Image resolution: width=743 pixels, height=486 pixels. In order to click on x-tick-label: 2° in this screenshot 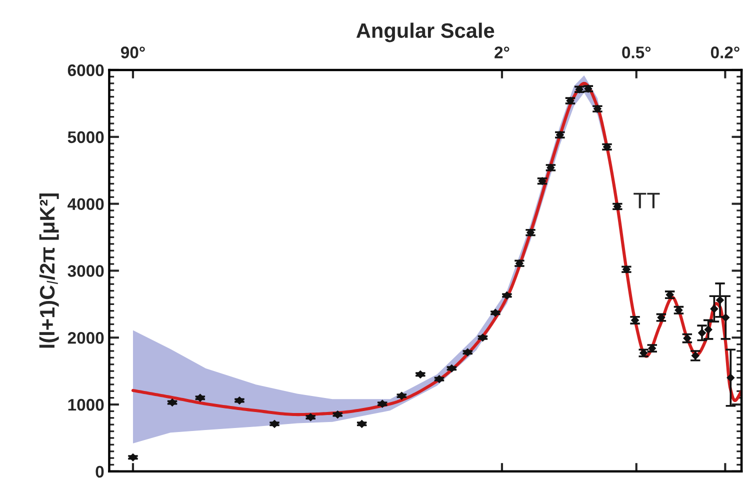, I will do `click(502, 52)`.